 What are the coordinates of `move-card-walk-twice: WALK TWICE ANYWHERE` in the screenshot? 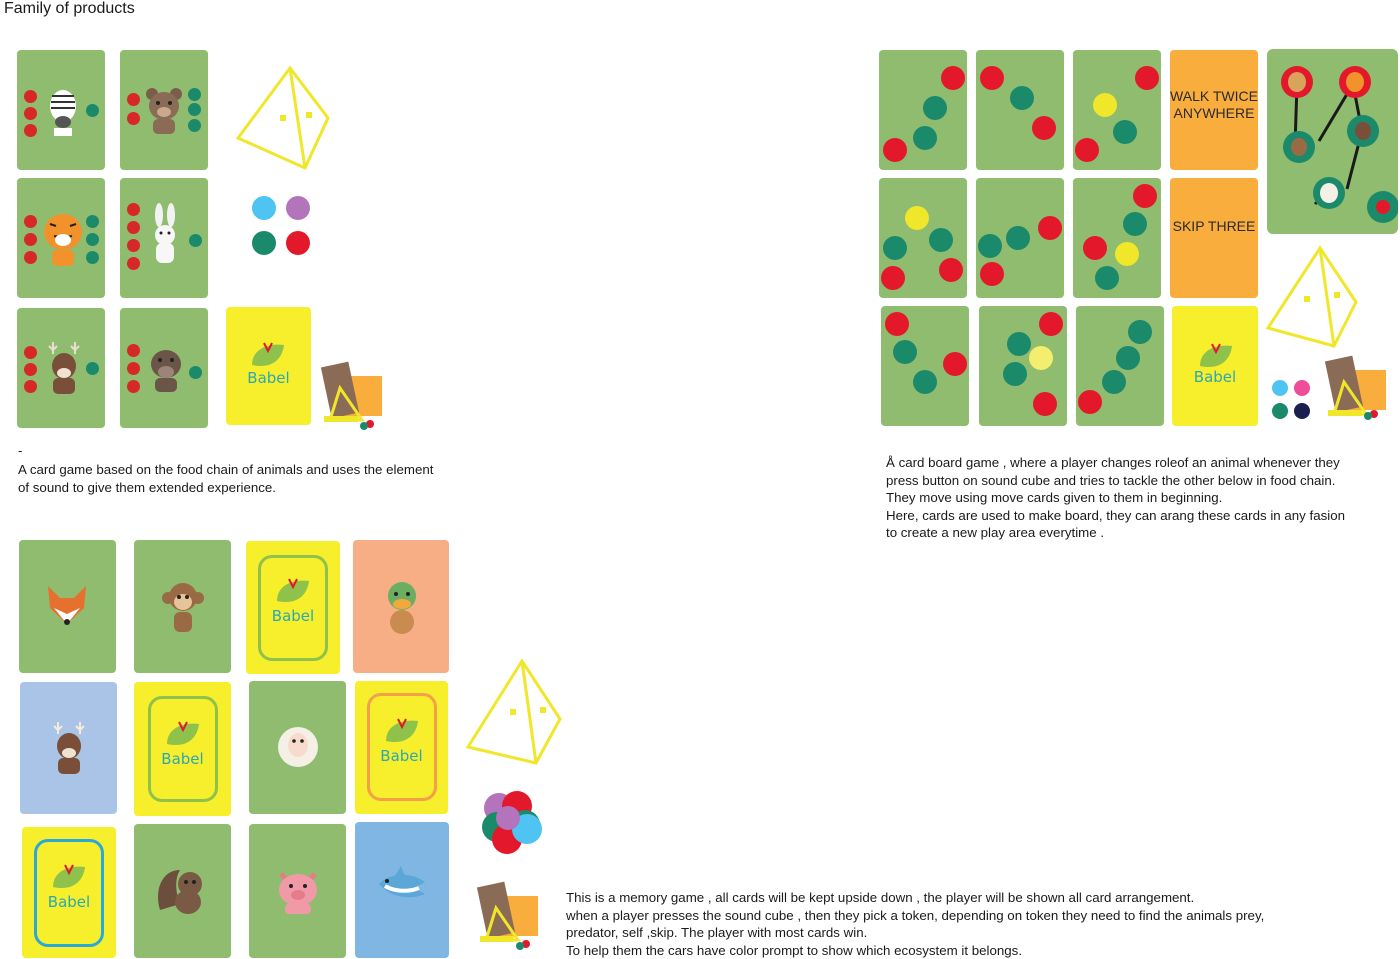 It's located at (1214, 110).